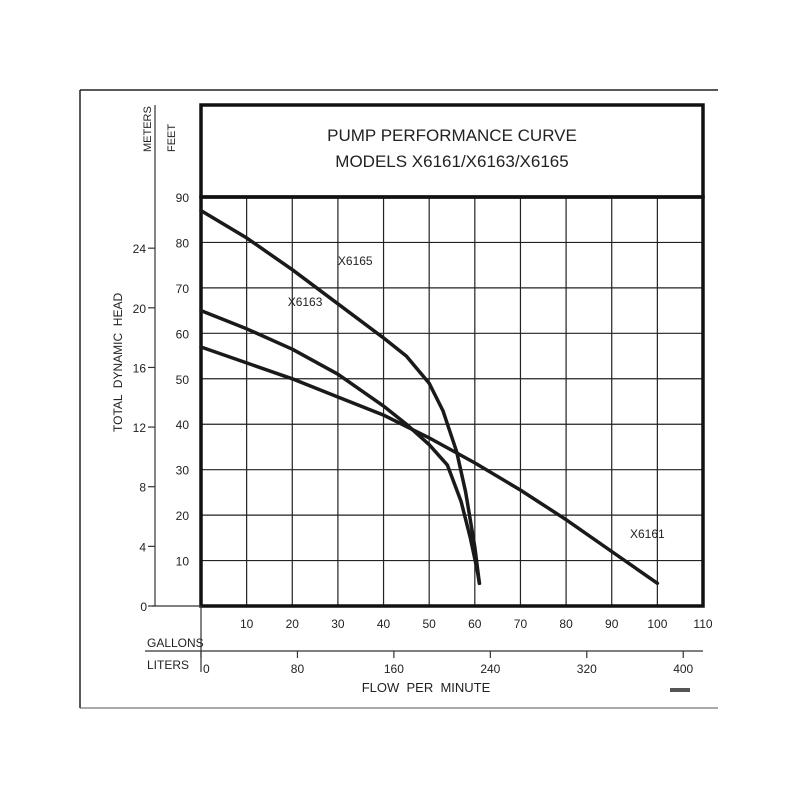 This screenshot has height=800, width=800. I want to click on curve-label-x6161: X6161, so click(647, 534).